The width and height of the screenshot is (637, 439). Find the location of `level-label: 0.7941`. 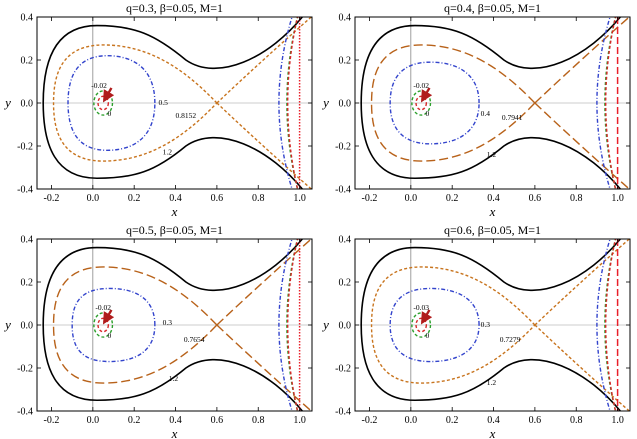

level-label: 0.7941 is located at coordinates (512, 117).